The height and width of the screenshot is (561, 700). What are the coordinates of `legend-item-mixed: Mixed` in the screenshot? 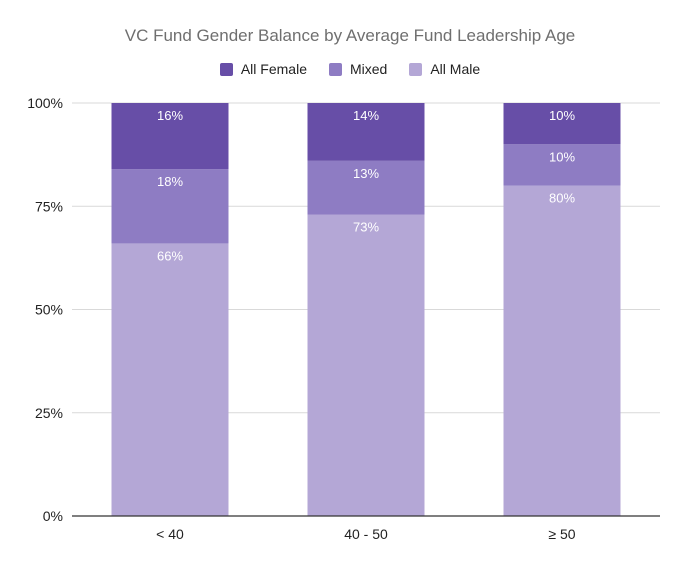 It's located at (358, 69).